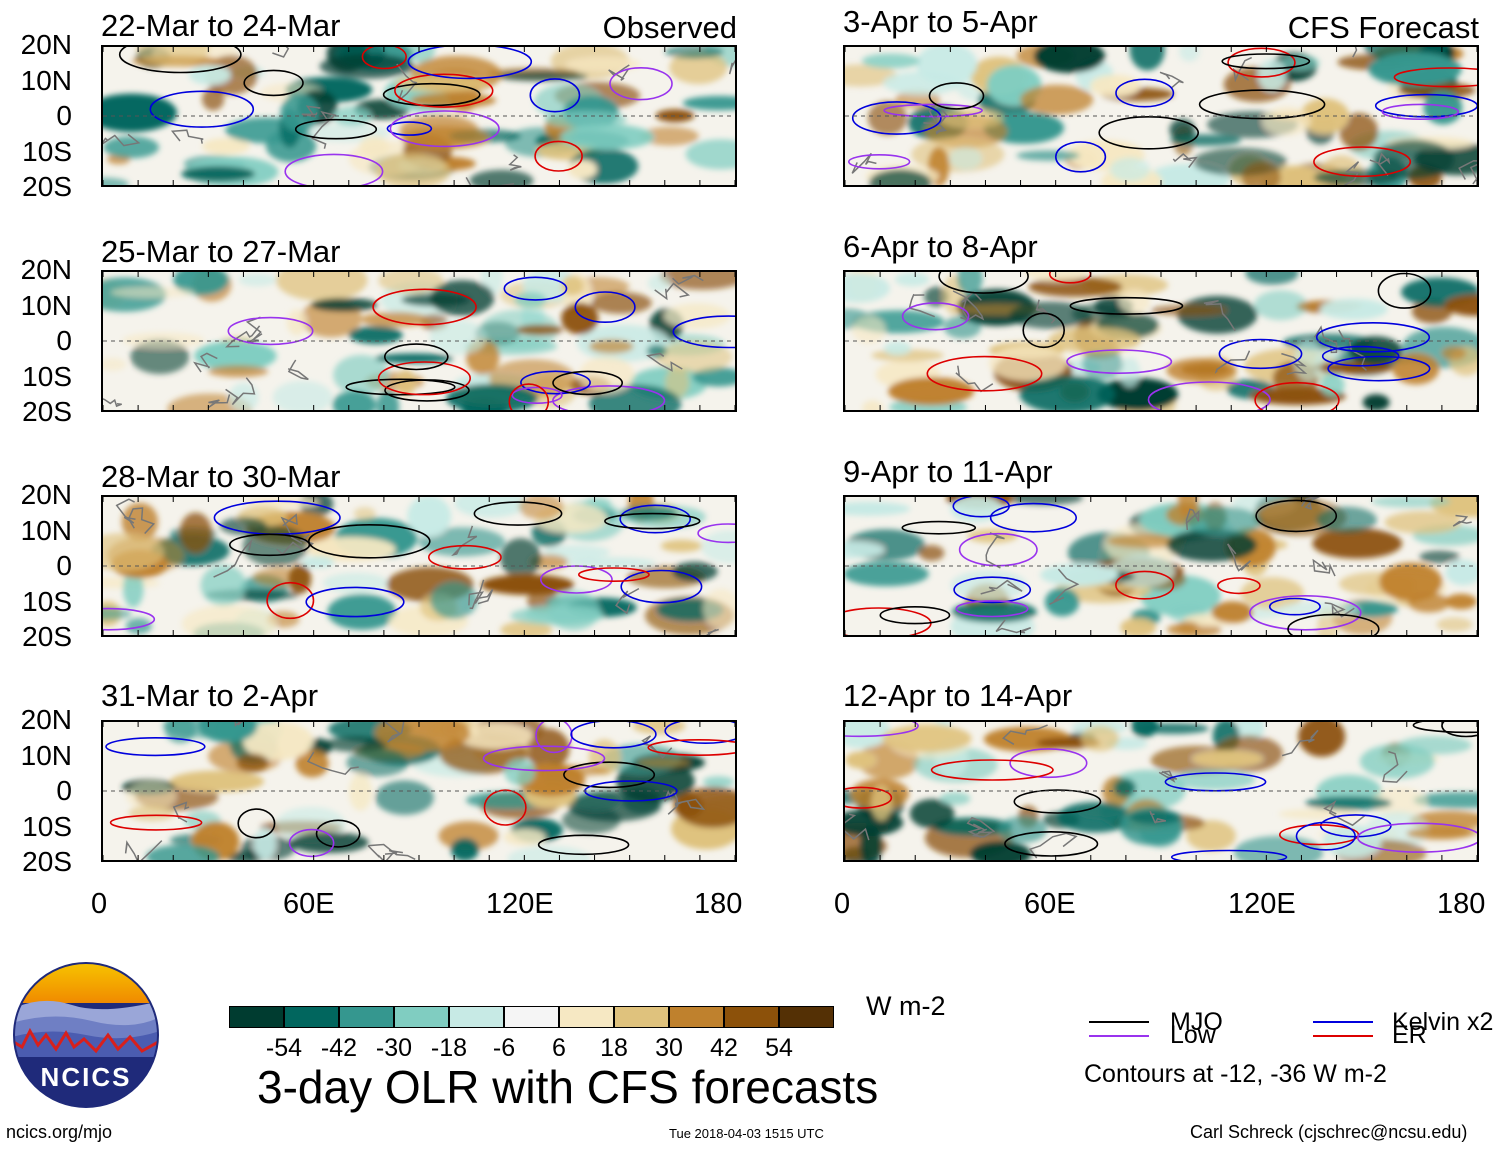  Describe the element at coordinates (59, 1132) in the screenshot. I see `footer-url: ncics.org/mjo` at that location.